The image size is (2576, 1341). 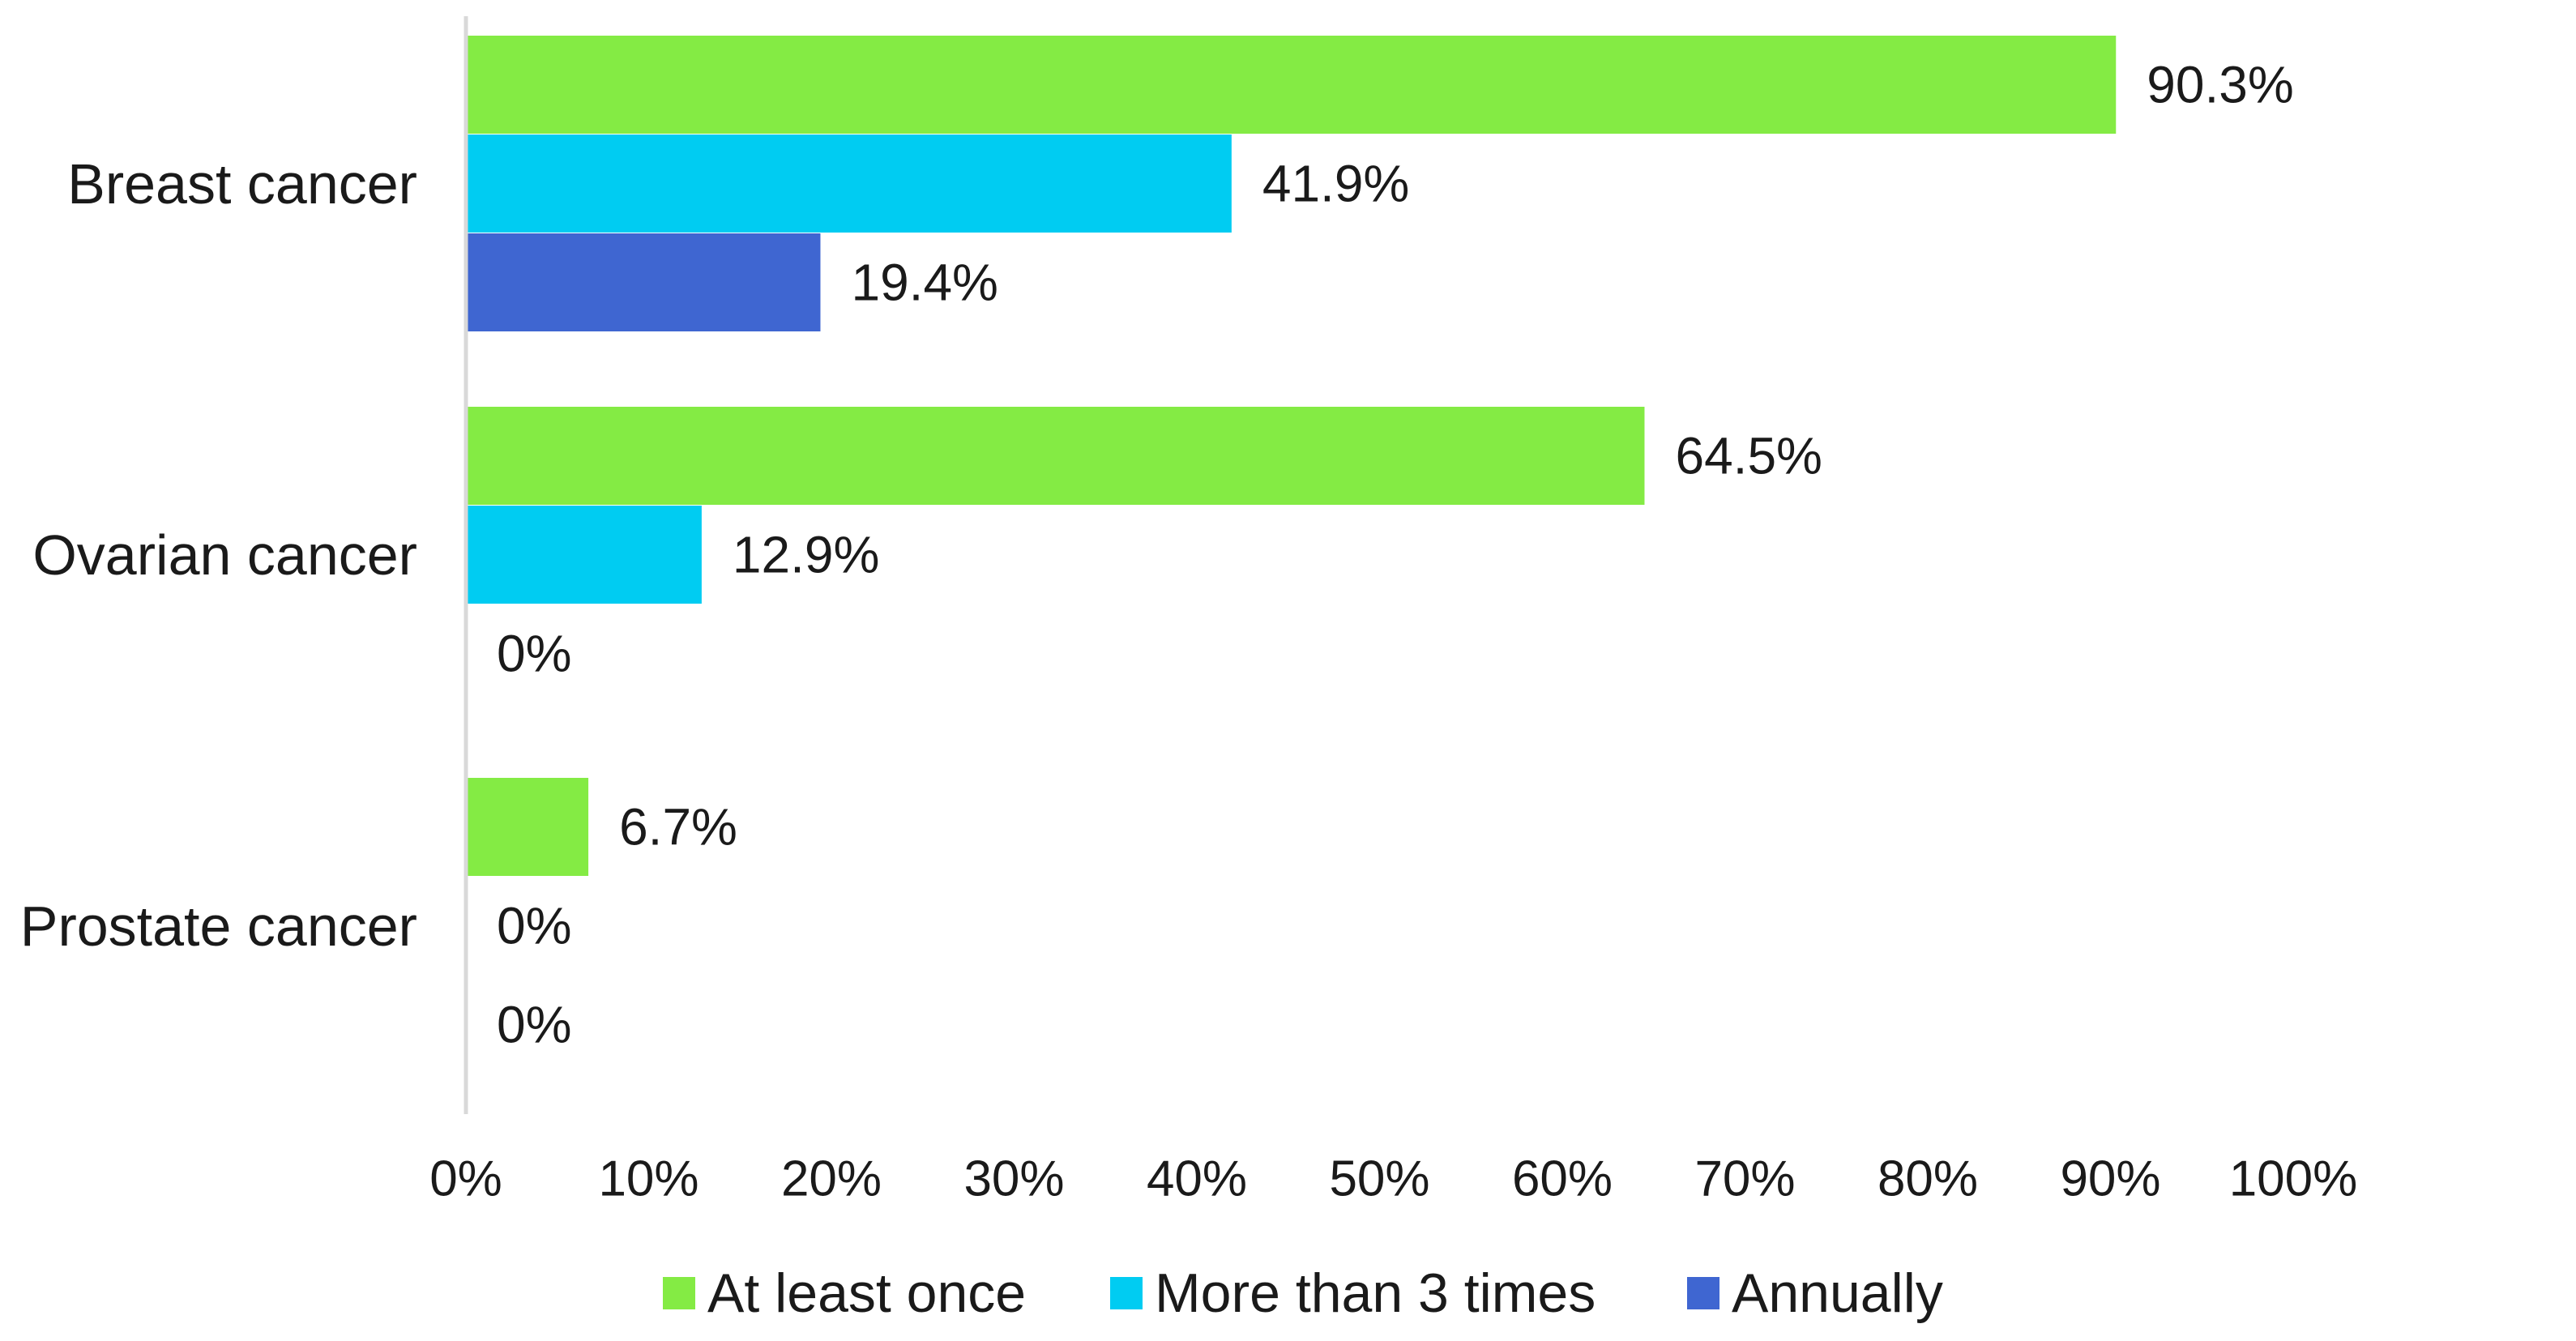 I want to click on x-axis-ticks: 0% 10% 20% 30% 40% 50% 60% 70% 80% 90% 100%, so click(x=1393, y=1179).